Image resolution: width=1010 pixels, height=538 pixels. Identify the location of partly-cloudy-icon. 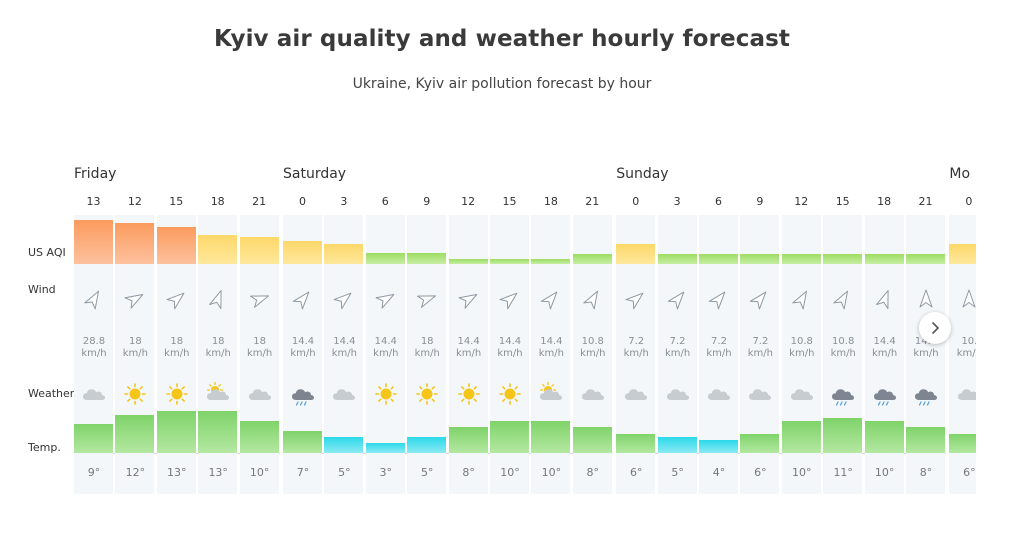
(218, 390).